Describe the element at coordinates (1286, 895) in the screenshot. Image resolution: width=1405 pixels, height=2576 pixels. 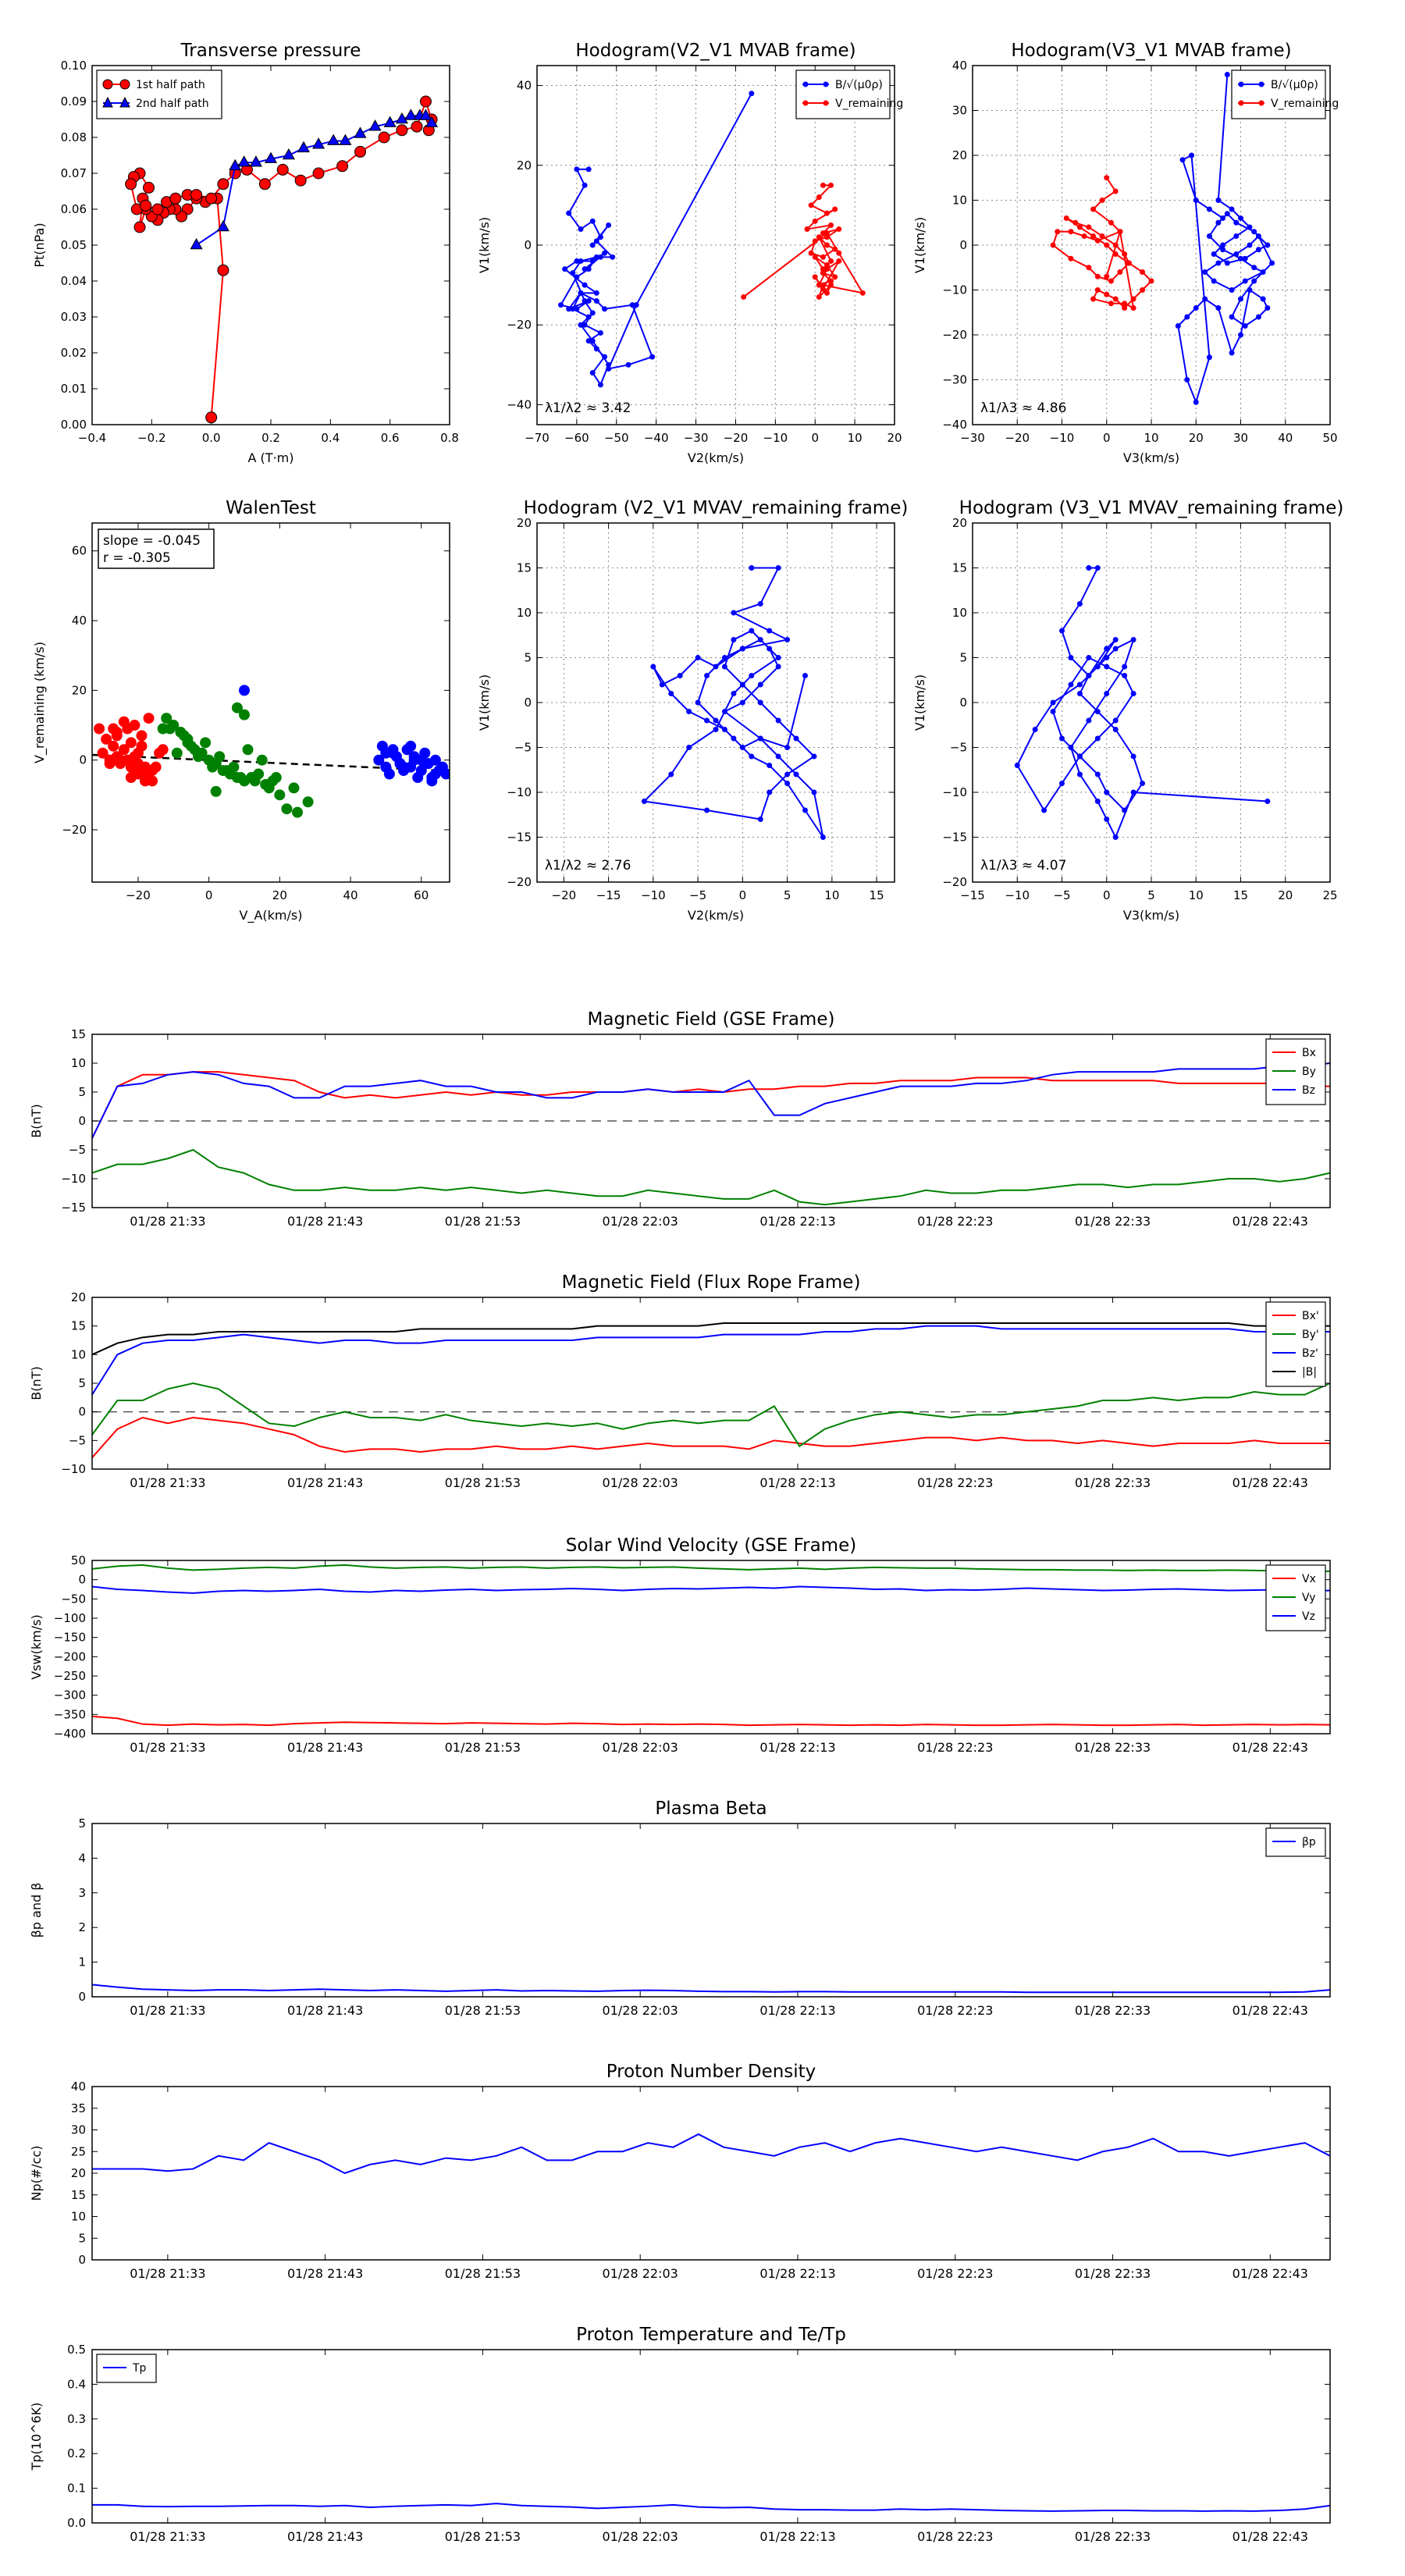
I see `x-tick-label: 20` at that location.